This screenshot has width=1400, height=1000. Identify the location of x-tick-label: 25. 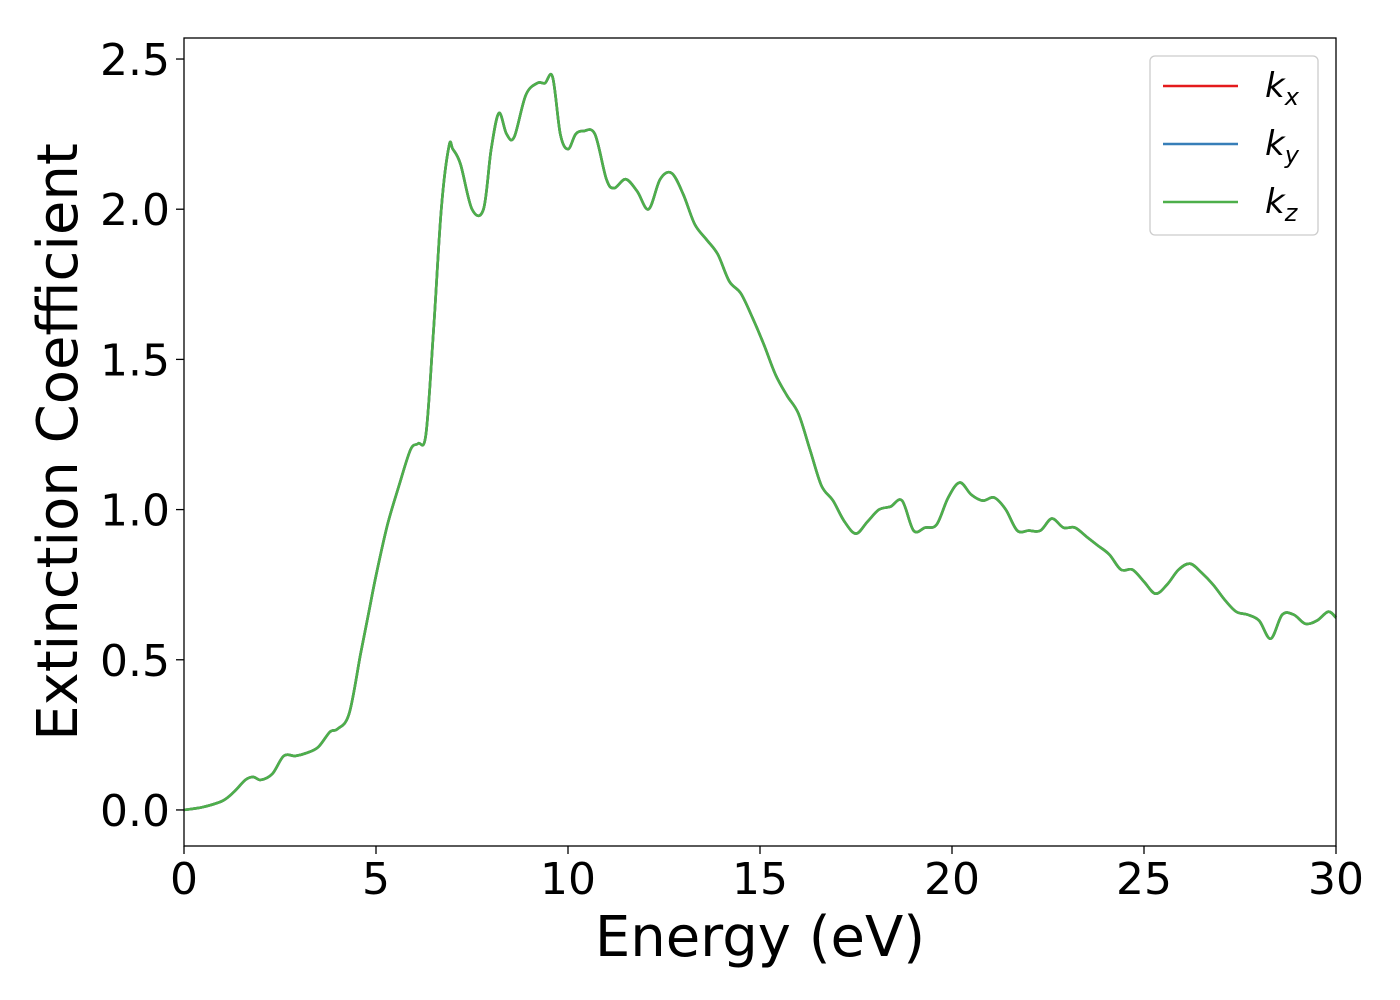
(1144, 879).